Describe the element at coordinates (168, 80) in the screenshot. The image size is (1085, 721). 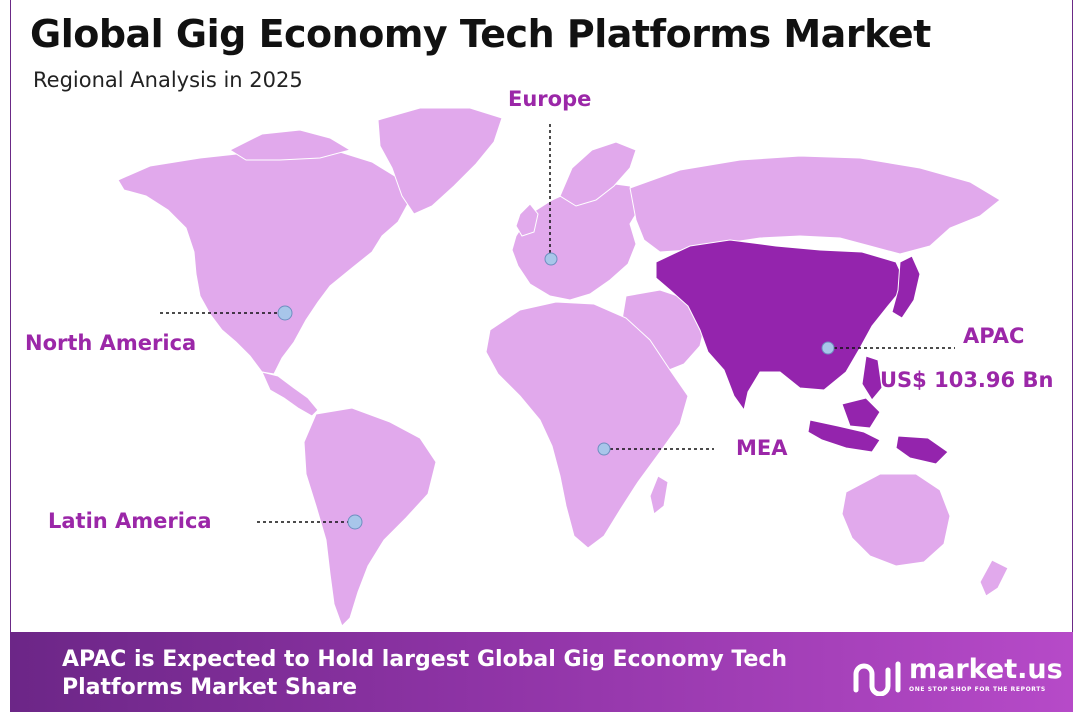
I see `page-subtitle: Regional Analysis in 2025` at that location.